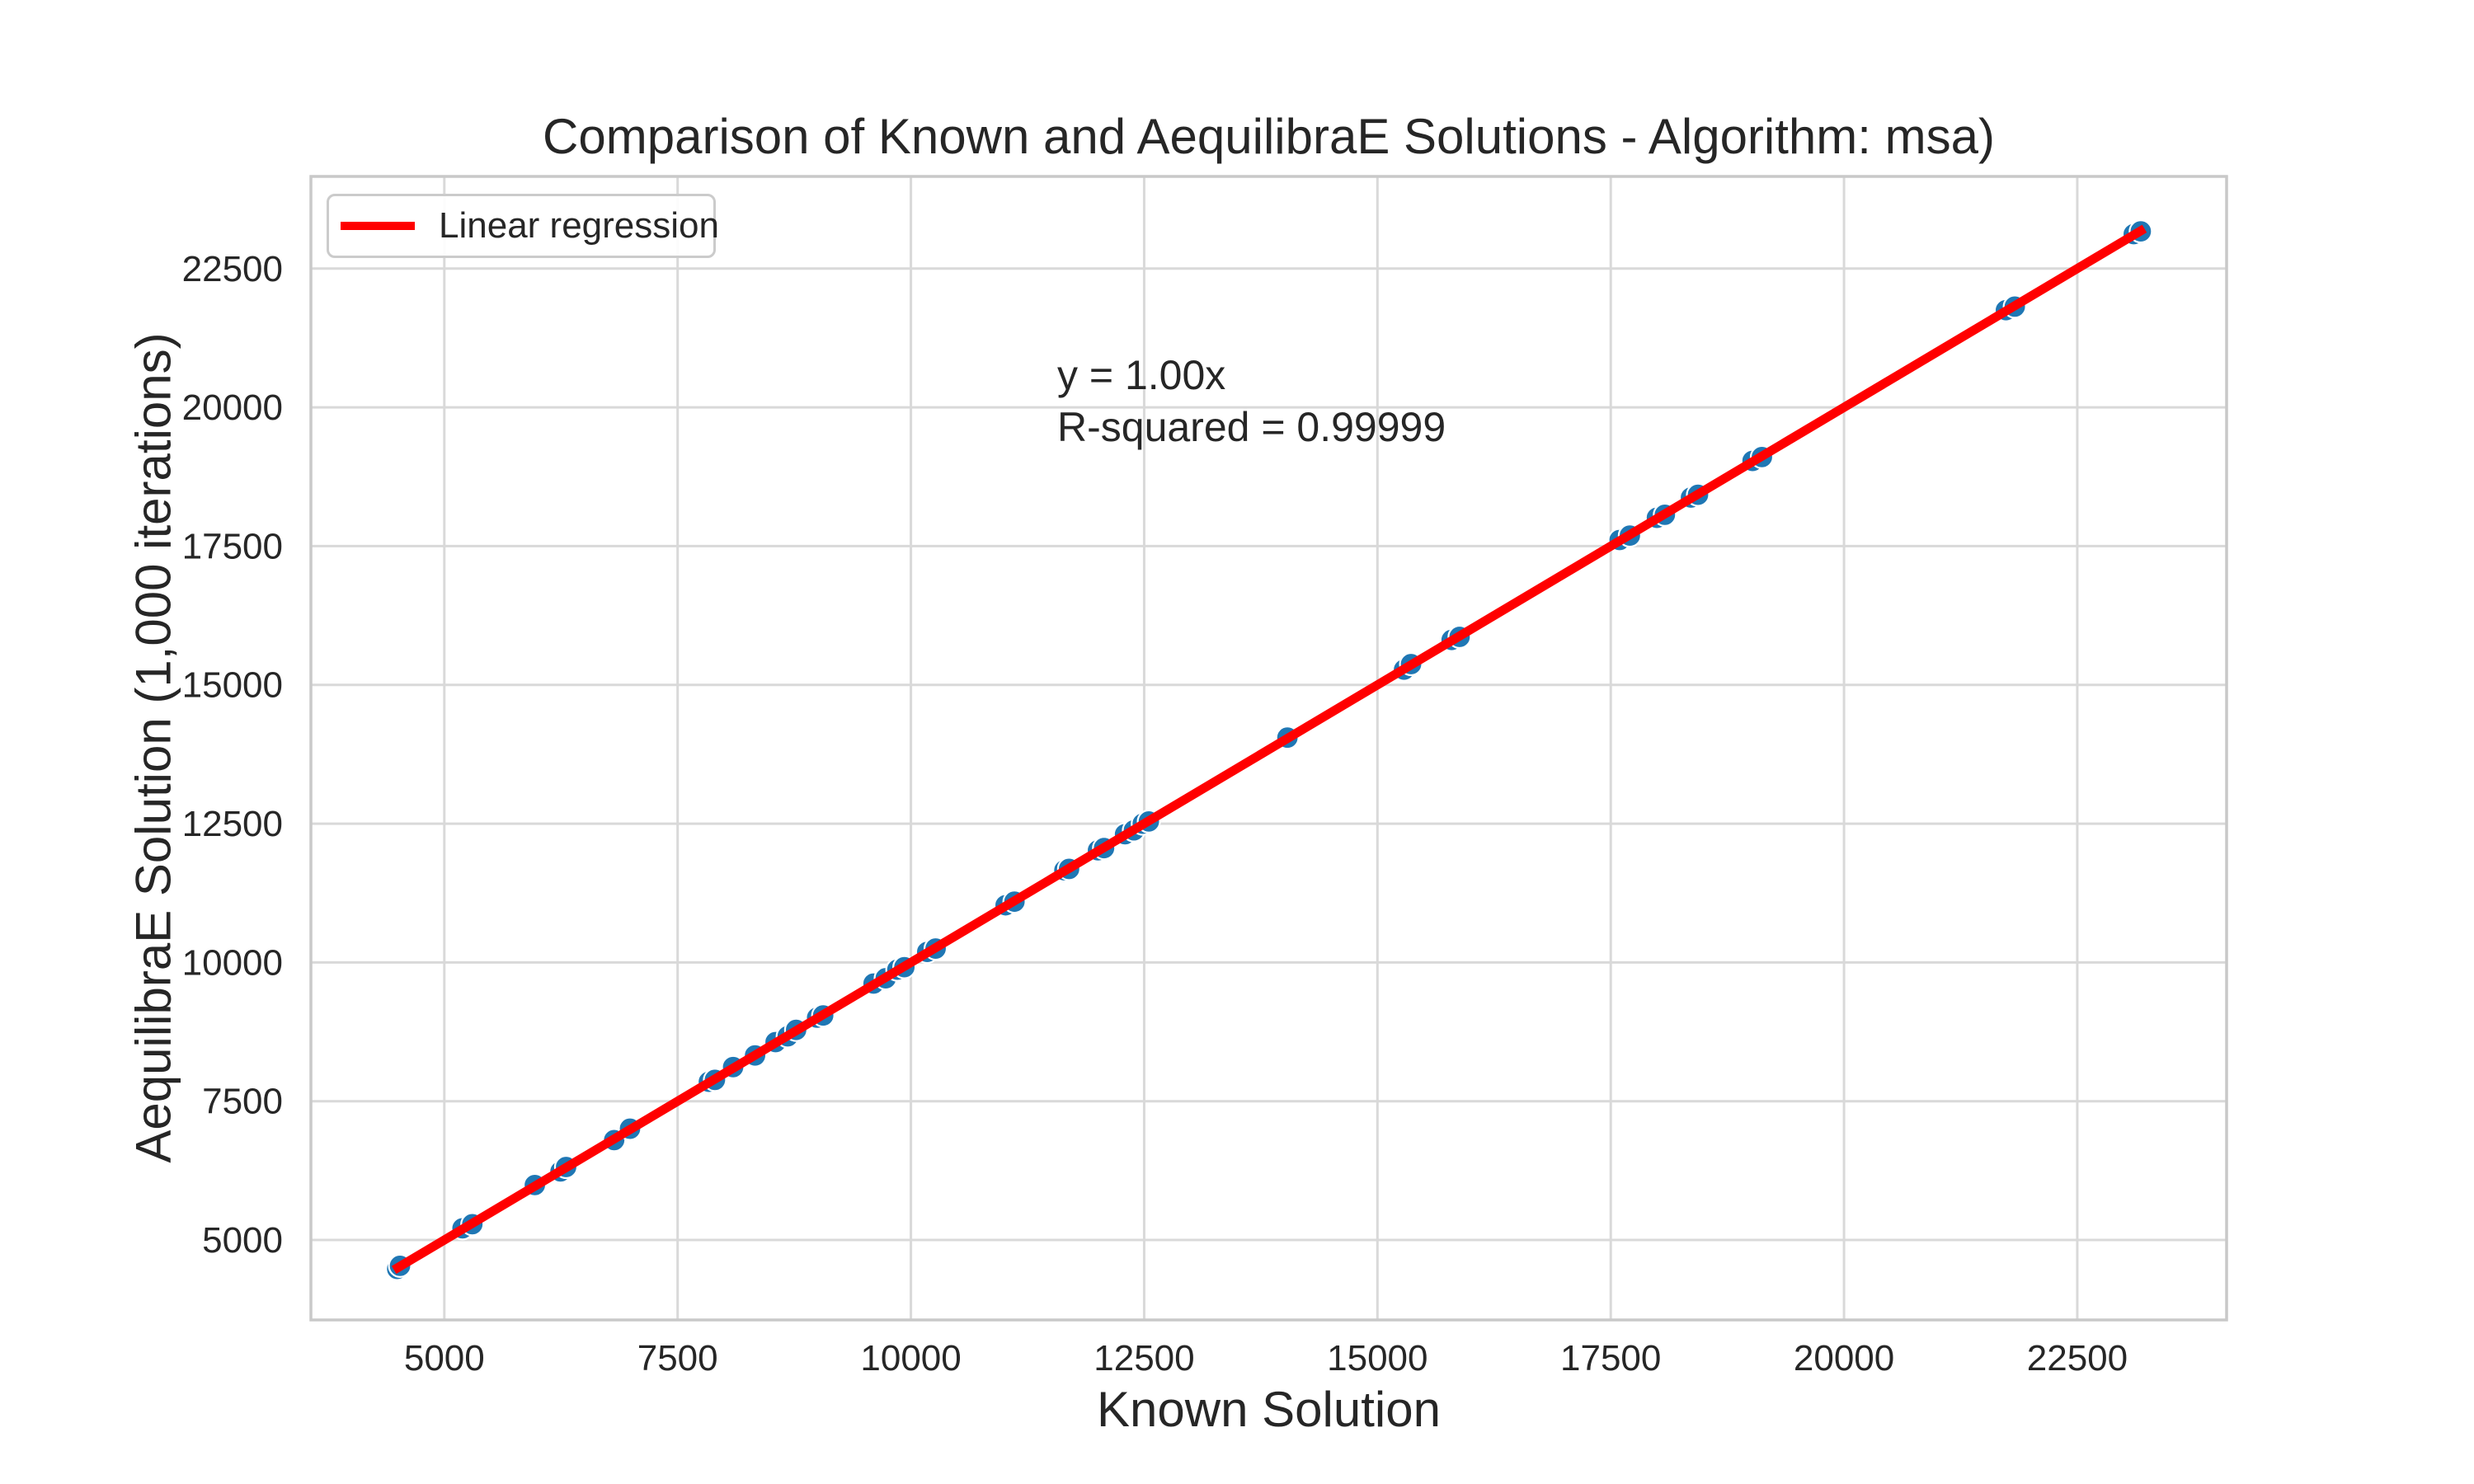 This screenshot has height=1484, width=2474. I want to click on annotation-equation: y = 1.00x, so click(1141, 375).